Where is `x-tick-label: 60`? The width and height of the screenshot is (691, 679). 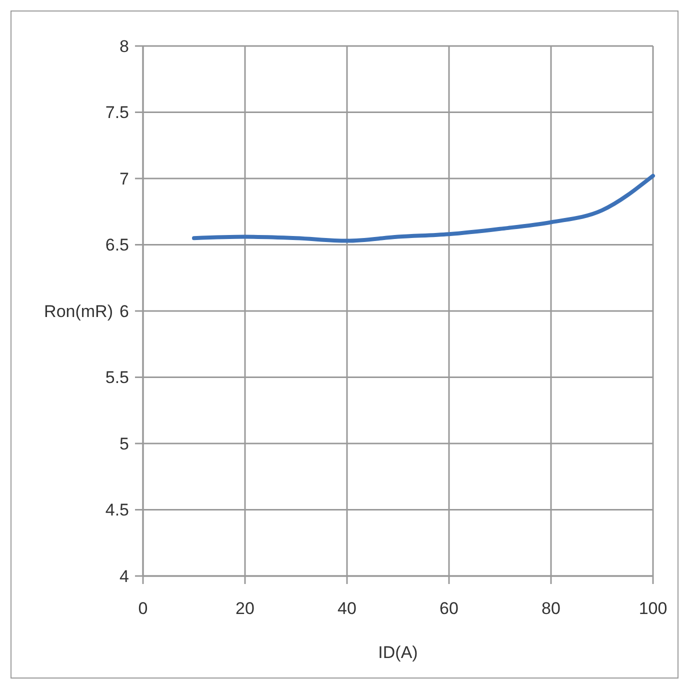 x-tick-label: 60 is located at coordinates (449, 608).